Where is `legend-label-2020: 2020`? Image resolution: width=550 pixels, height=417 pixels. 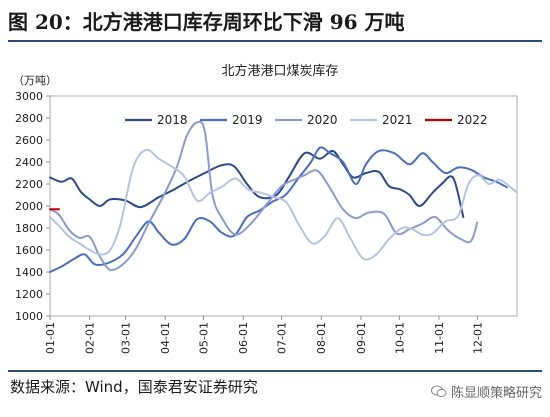
legend-label-2020: 2020 is located at coordinates (322, 120).